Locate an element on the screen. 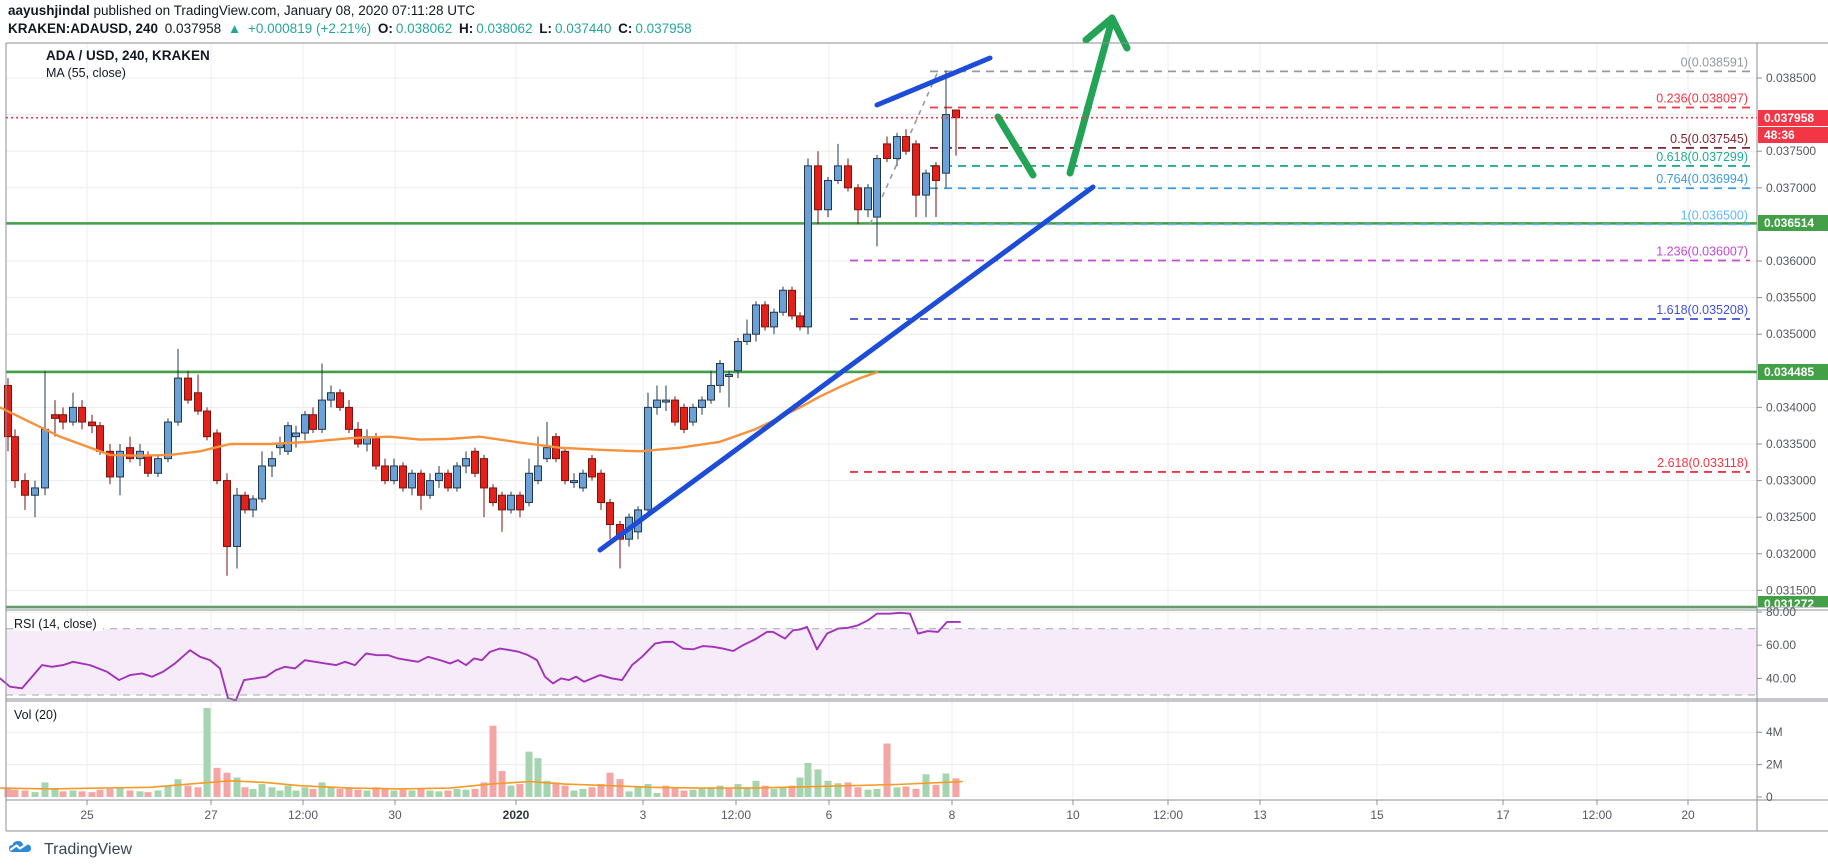 This screenshot has height=868, width=1828. svg-text: 13 is located at coordinates (1260, 815).